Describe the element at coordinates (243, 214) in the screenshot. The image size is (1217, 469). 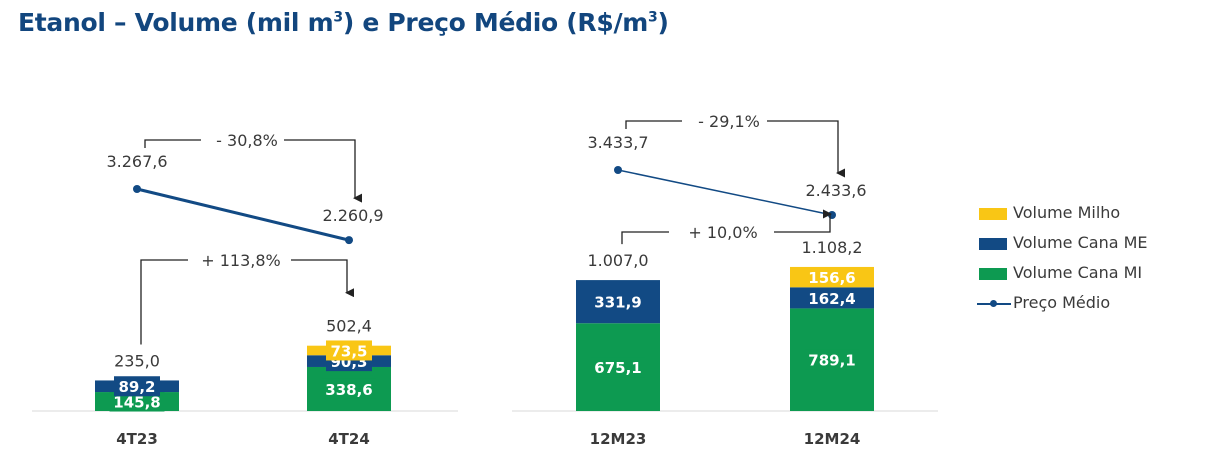
I see `panel1-price-line` at that location.